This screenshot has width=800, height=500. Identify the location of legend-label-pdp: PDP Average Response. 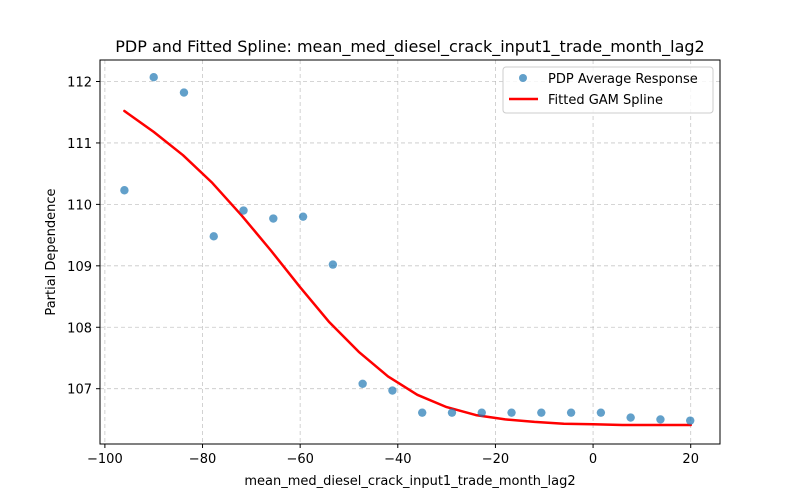
(623, 79).